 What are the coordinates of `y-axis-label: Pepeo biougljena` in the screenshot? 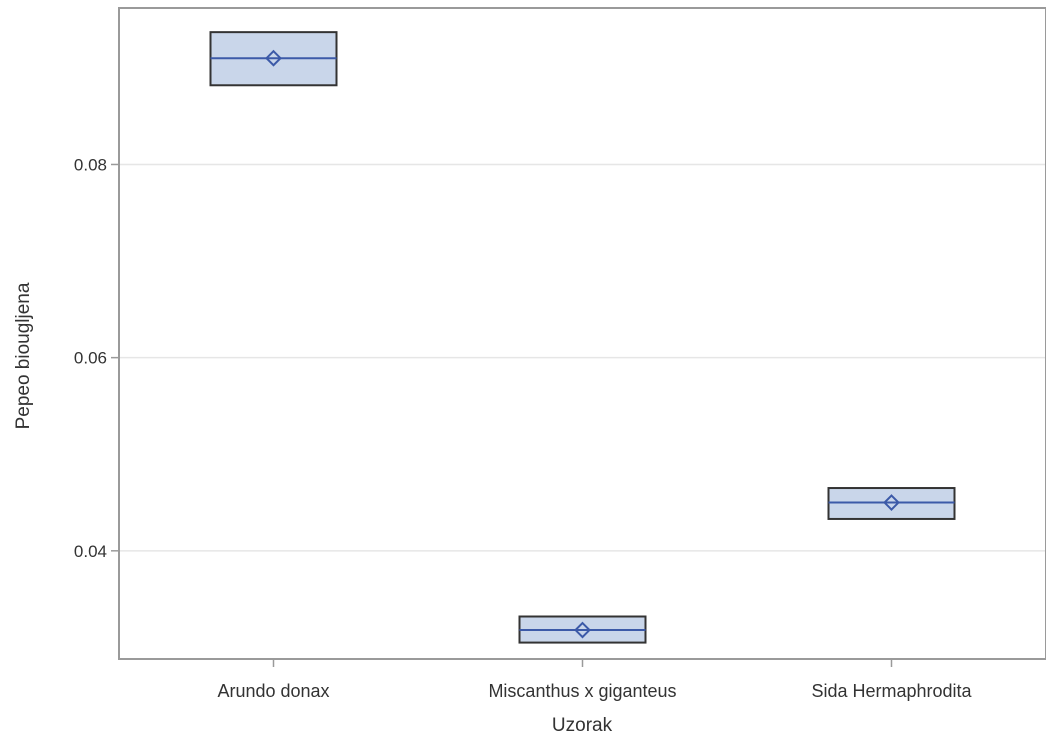 It's located at (23, 355).